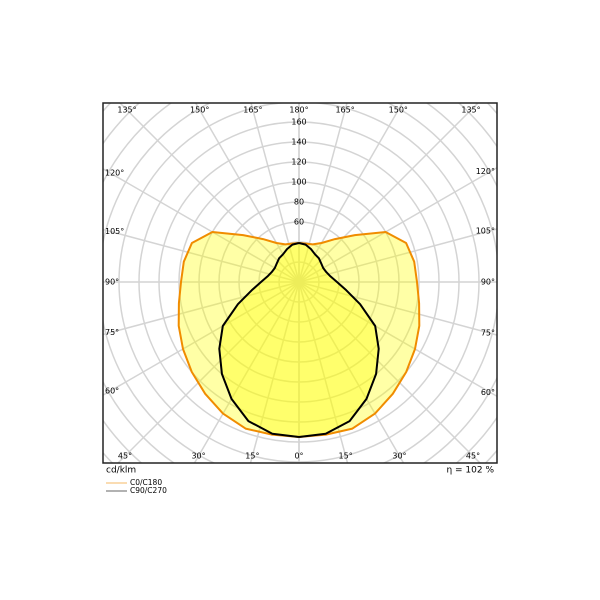 This screenshot has height=600, width=600. I want to click on r-tick-label: 160, so click(298, 122).